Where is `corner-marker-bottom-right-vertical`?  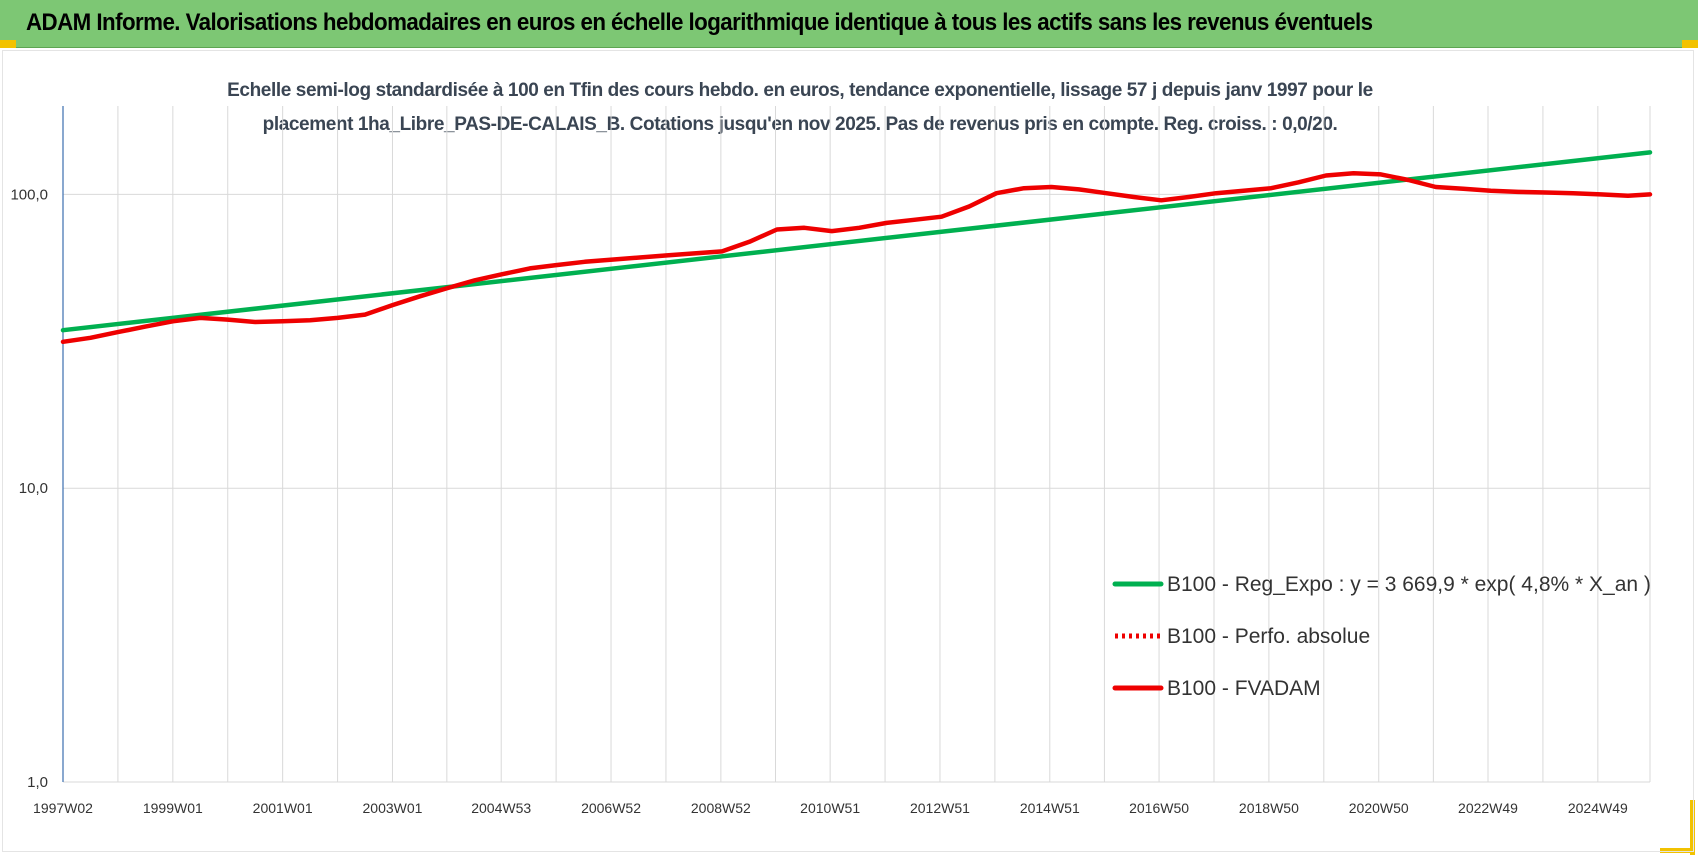 corner-marker-bottom-right-vertical is located at coordinates (1692, 827).